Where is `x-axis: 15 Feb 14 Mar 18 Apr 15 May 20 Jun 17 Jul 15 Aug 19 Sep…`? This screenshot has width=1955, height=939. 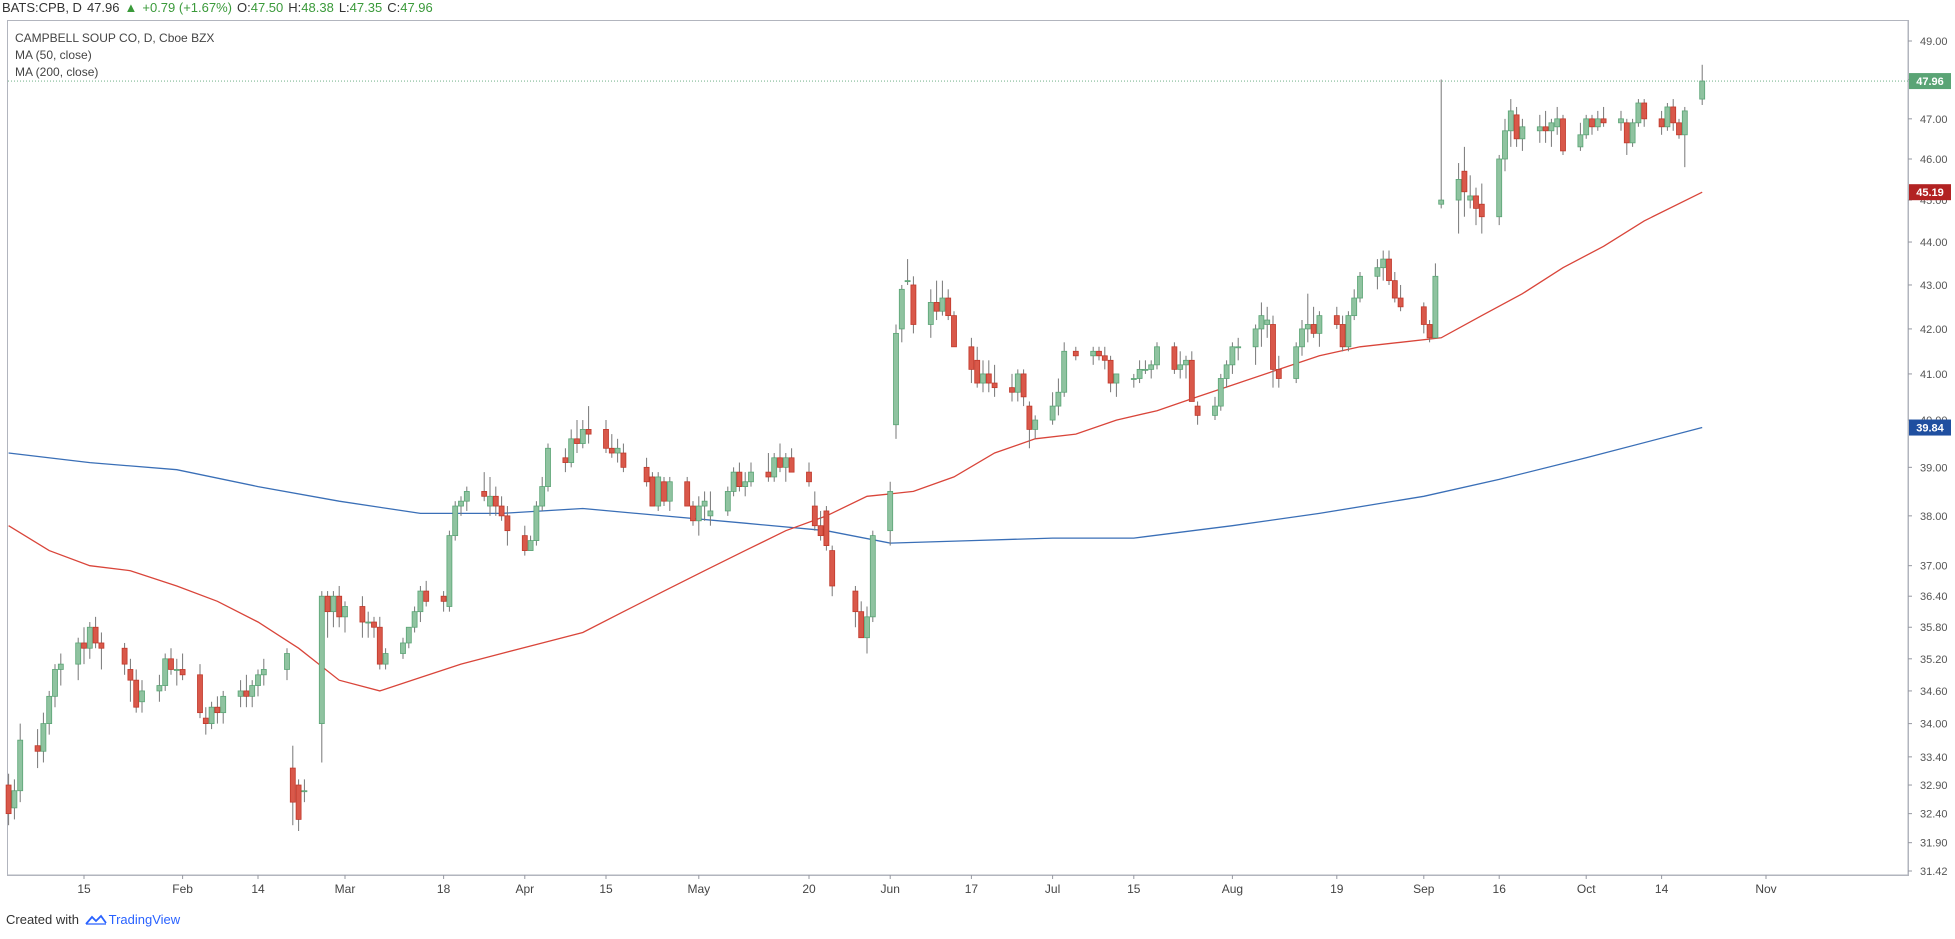
x-axis: 15 Feb 14 Mar 18 Apr 15 May 20 Jun 17 Jul 15 Aug 19 Sep… is located at coordinates (958, 885).